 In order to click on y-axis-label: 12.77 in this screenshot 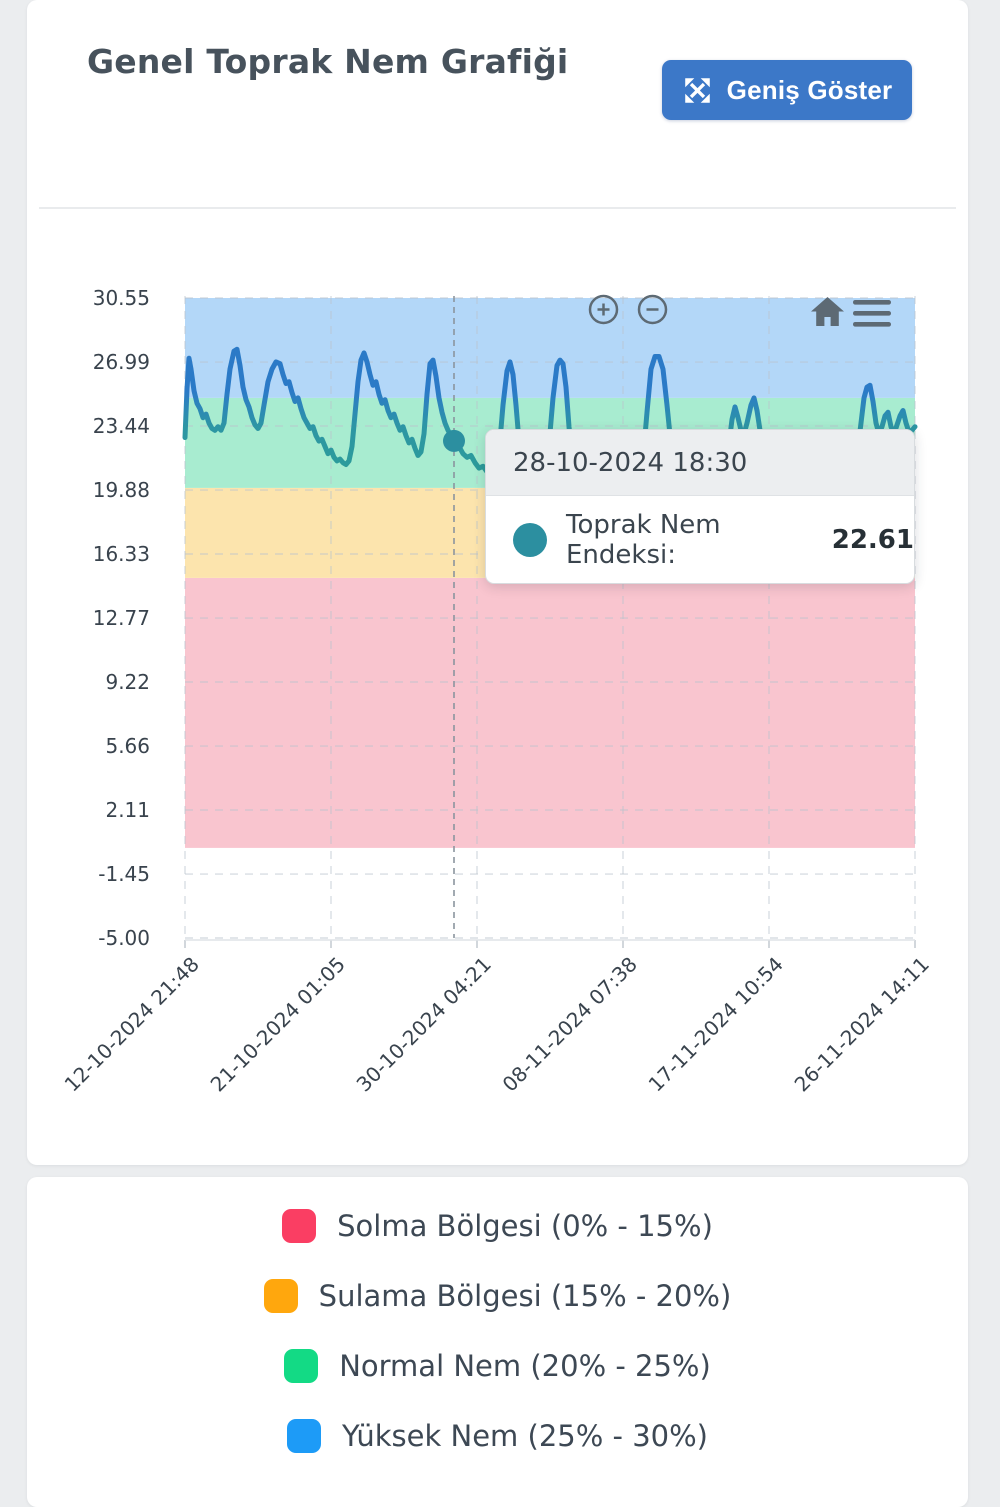, I will do `click(121, 618)`.